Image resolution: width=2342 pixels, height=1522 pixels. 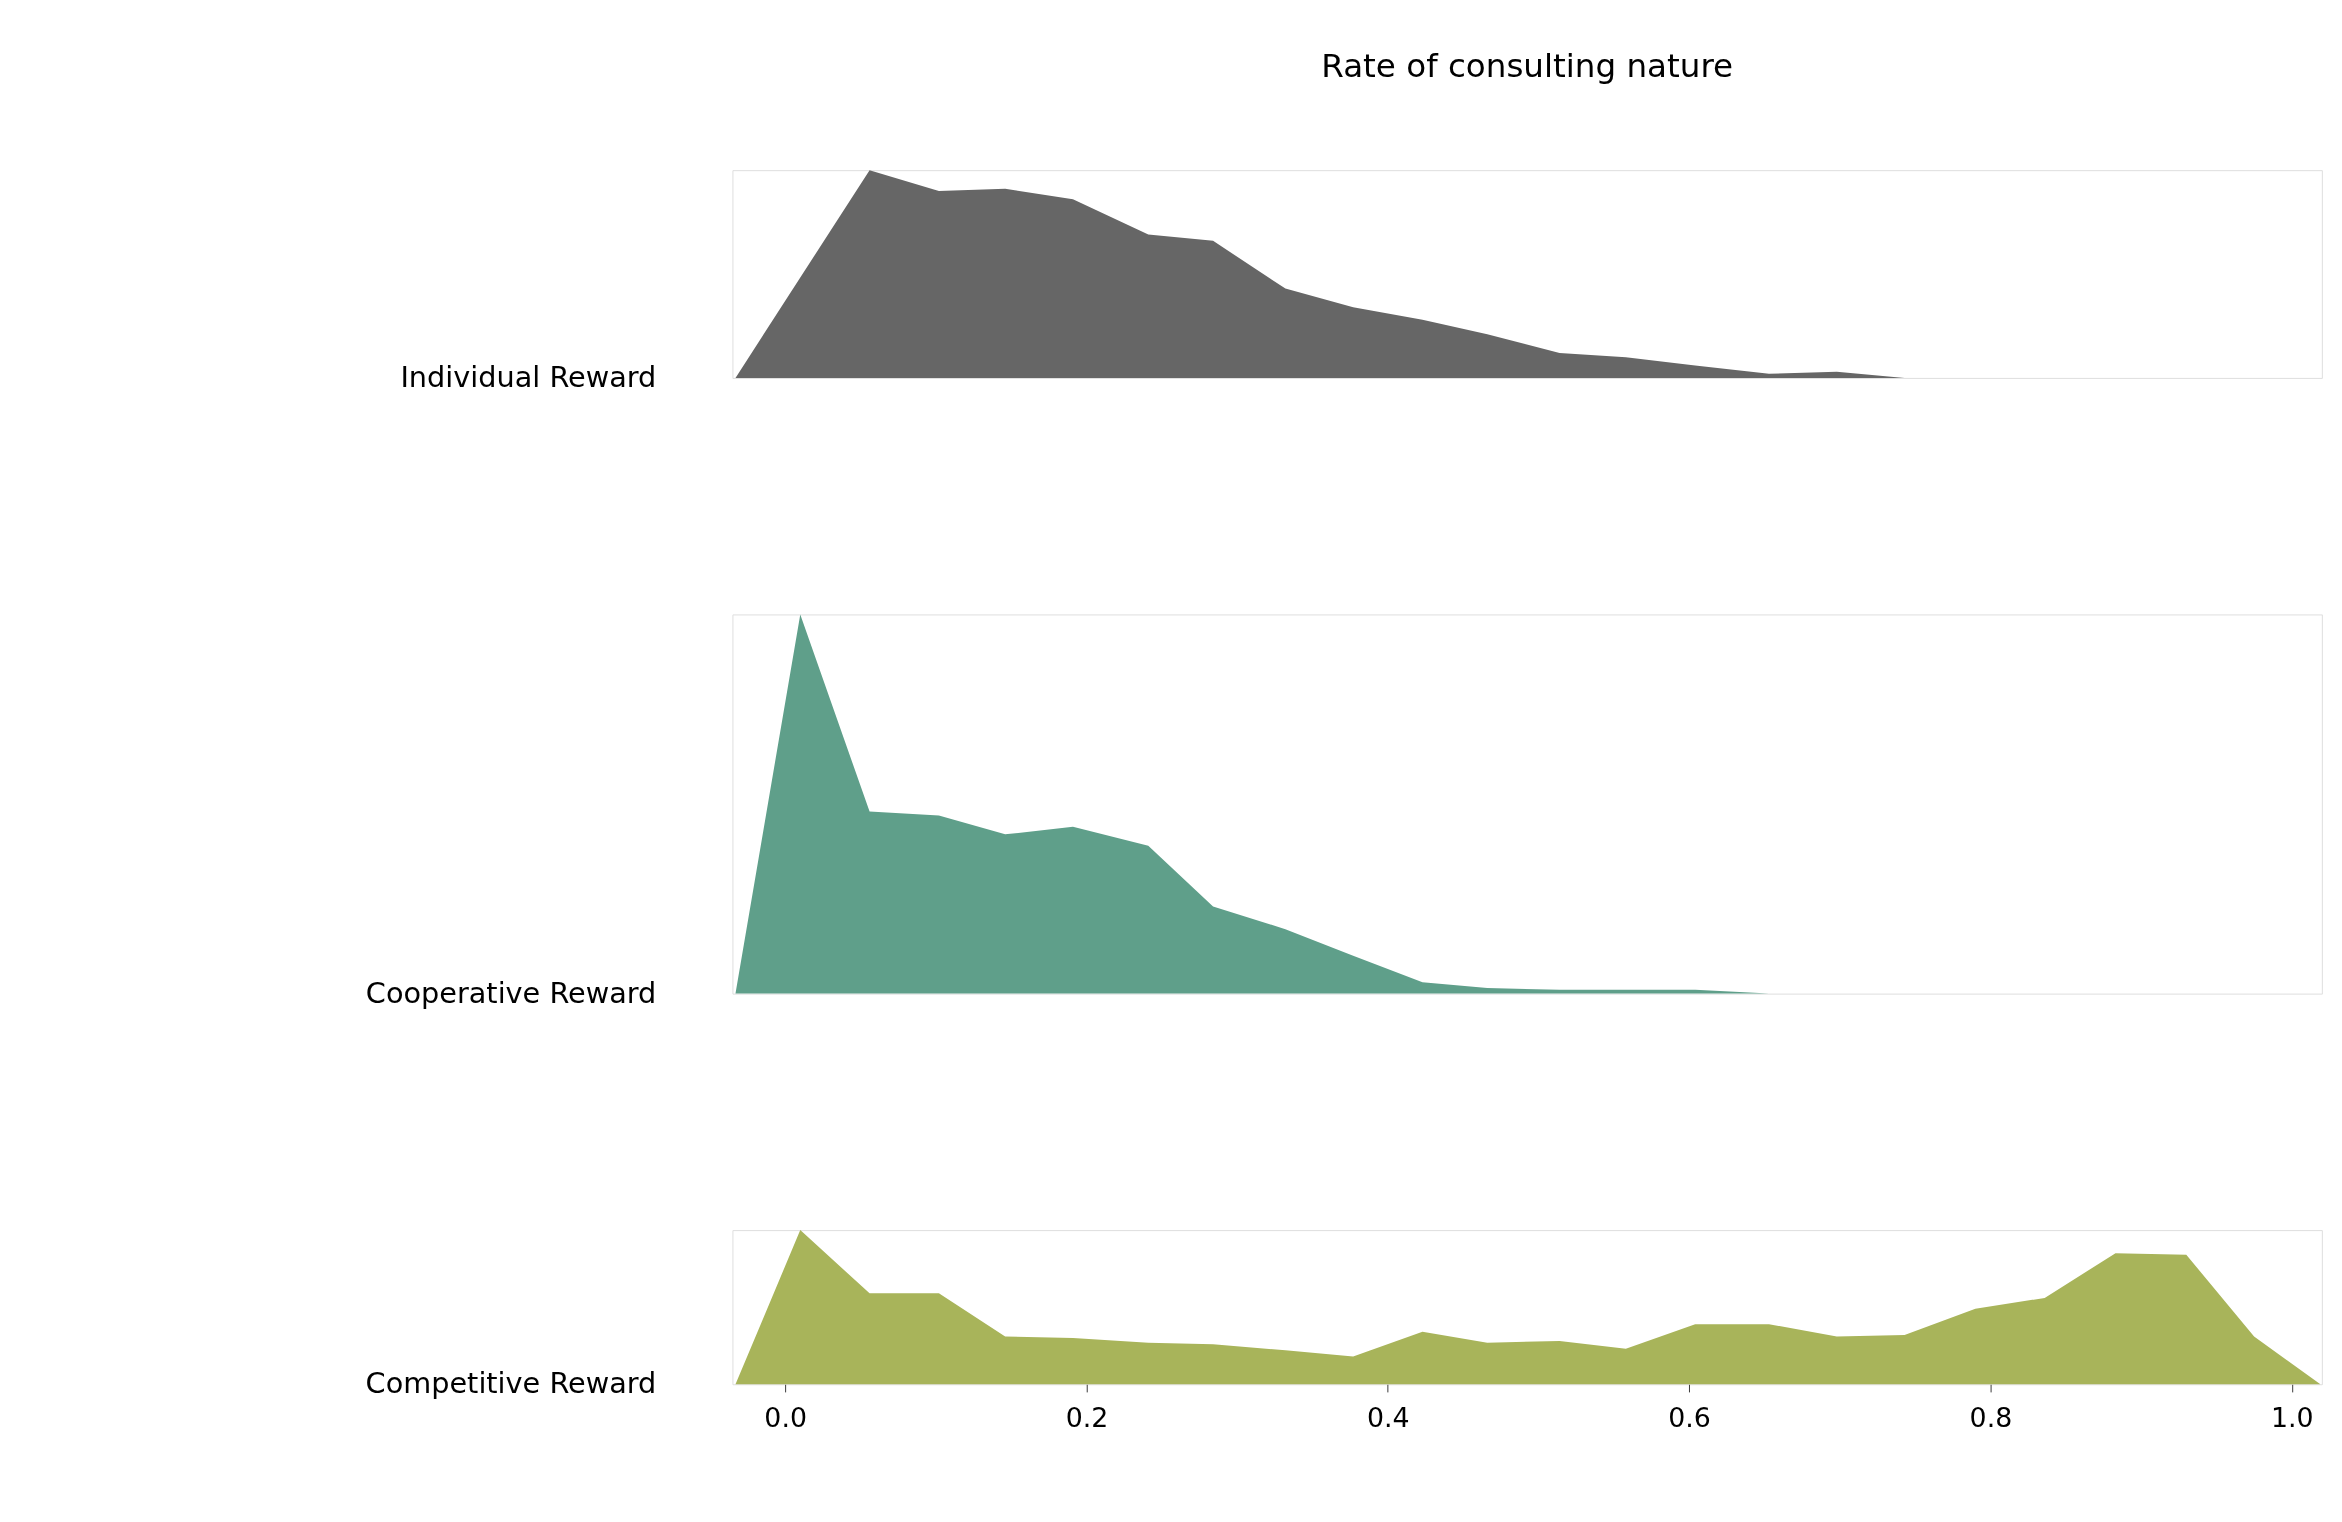 What do you see at coordinates (528, 377) in the screenshot?
I see `y-axis-title: Individual Reward` at bounding box center [528, 377].